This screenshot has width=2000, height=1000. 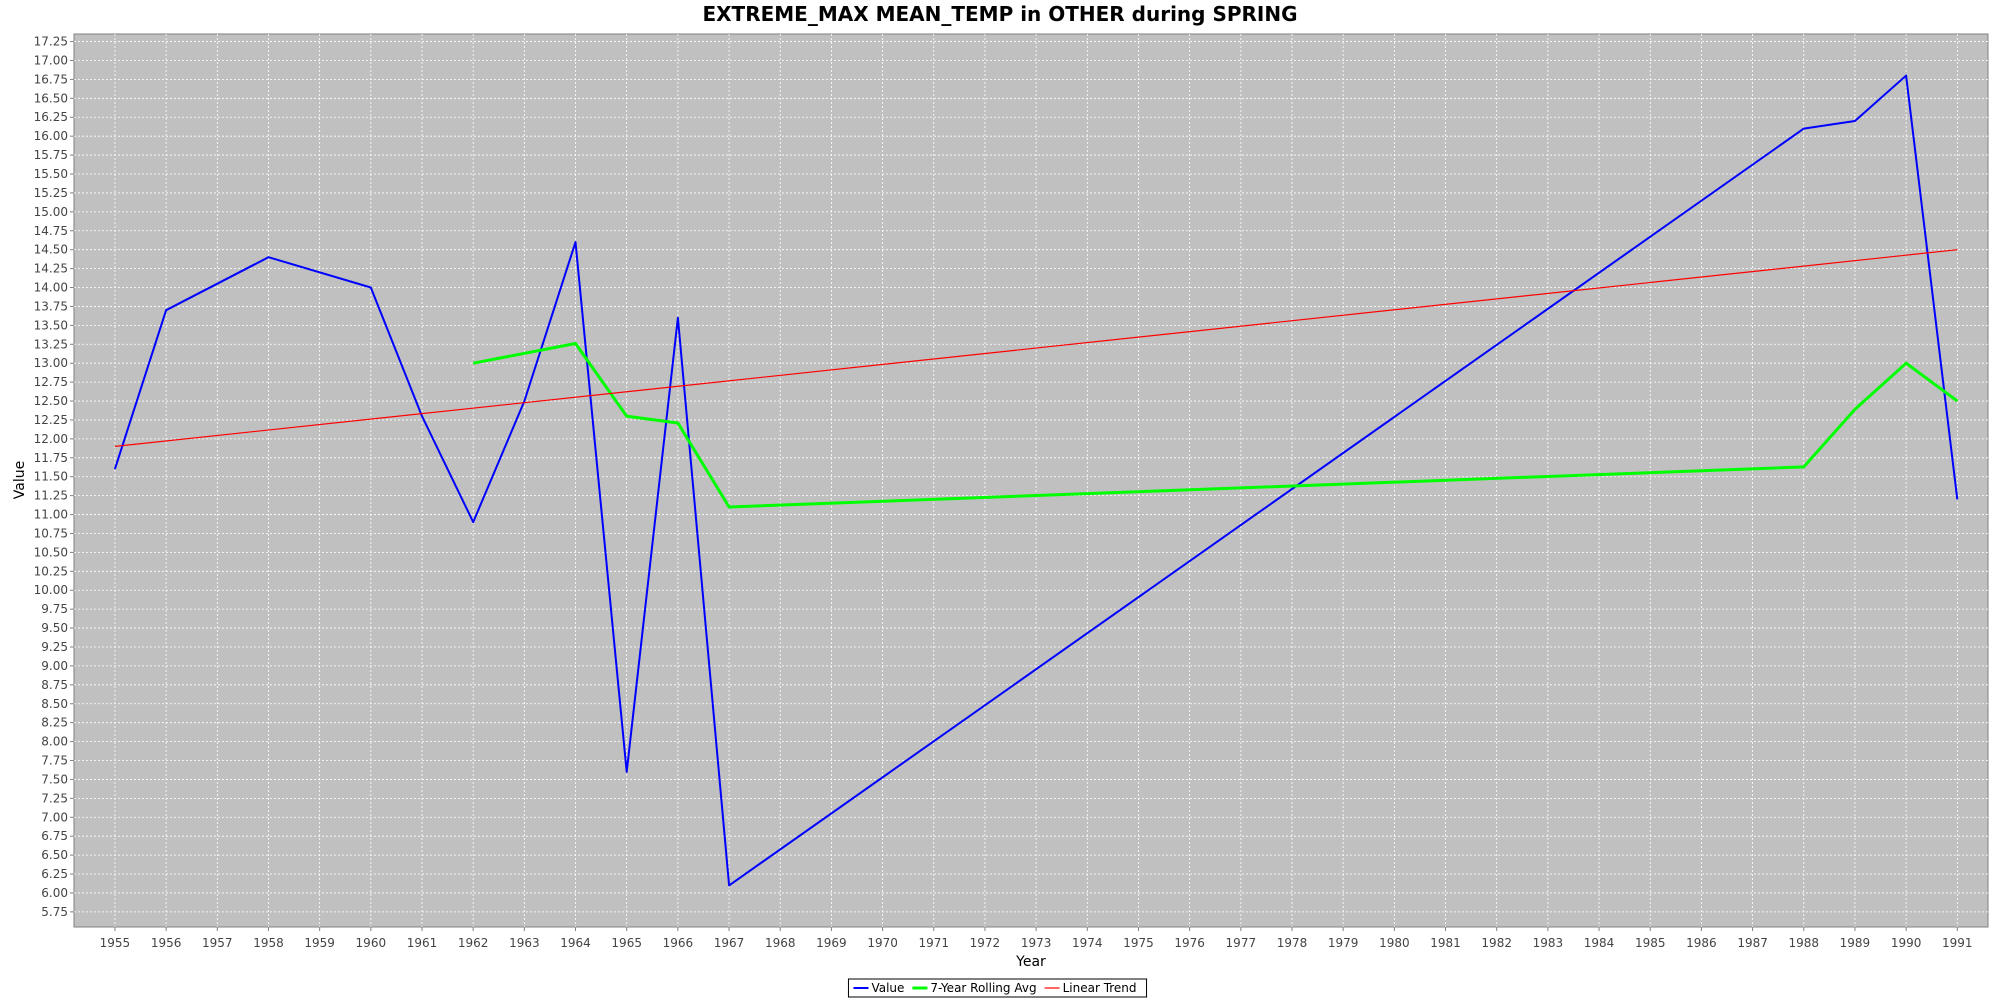 I want to click on y-tick-label: 12.50, so click(x=51, y=401).